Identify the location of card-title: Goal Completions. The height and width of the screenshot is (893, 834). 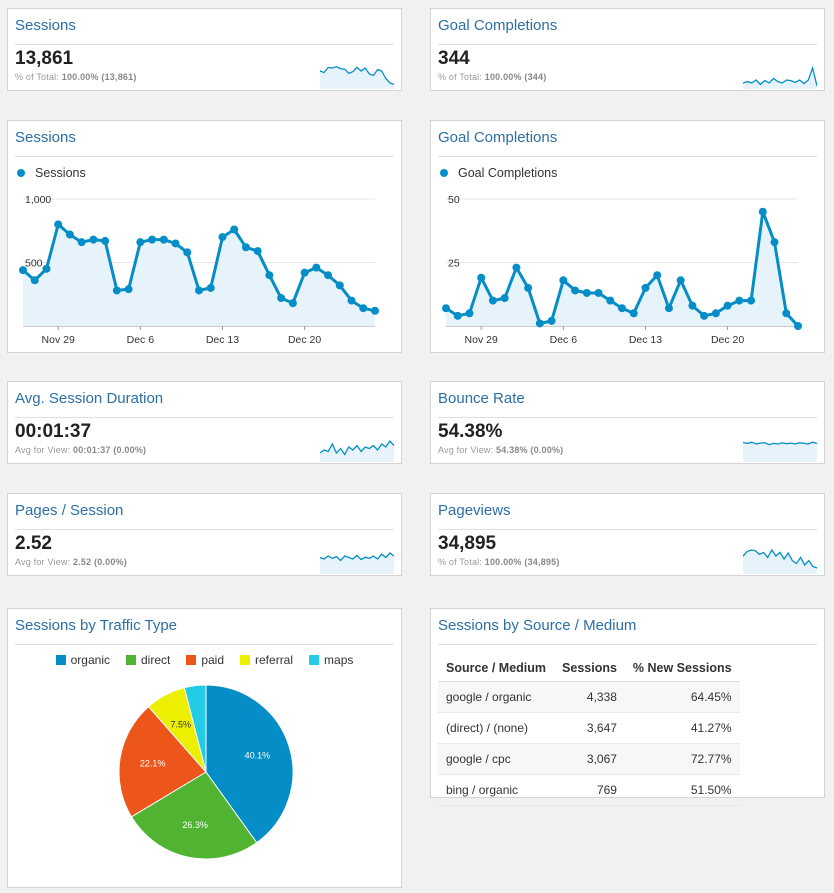
(498, 25).